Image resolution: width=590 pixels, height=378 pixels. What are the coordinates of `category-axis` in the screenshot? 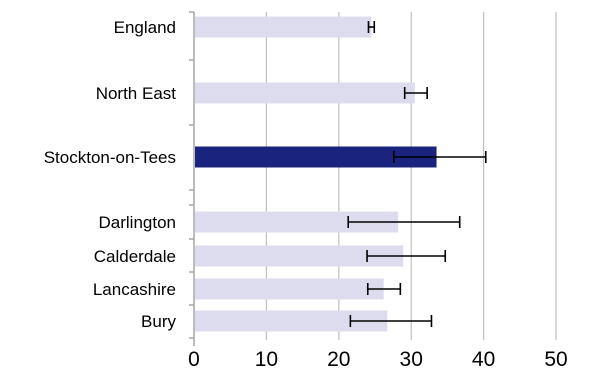 It's located at (192, 178).